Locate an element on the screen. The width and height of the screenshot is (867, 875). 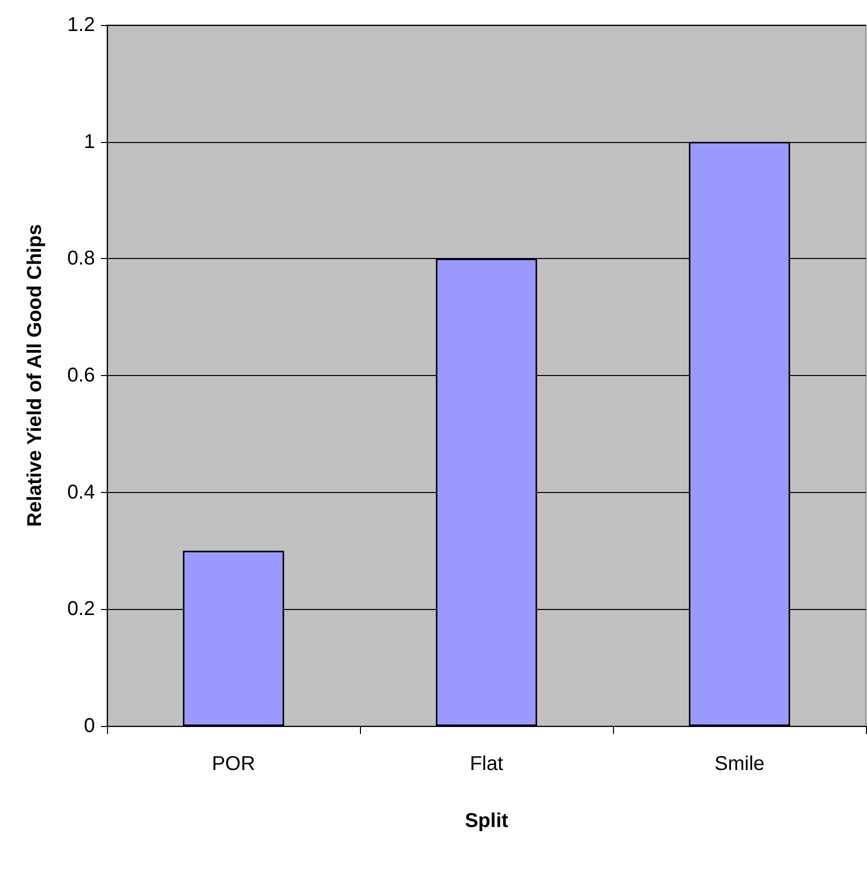
x-tick-label: POR is located at coordinates (234, 764).